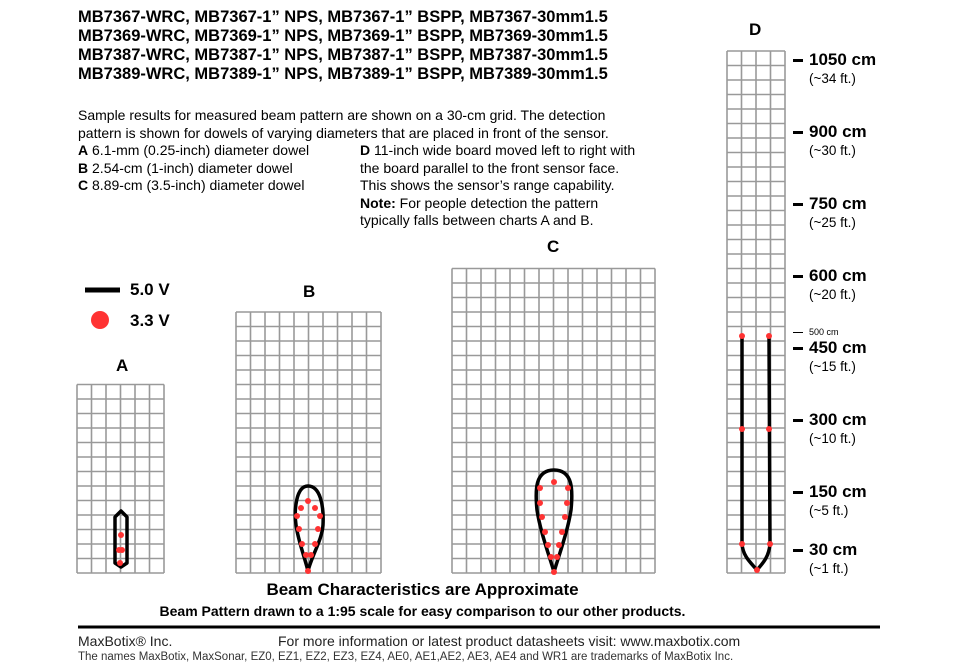 Image resolution: width=960 pixels, height=670 pixels. What do you see at coordinates (365, 150) in the screenshot?
I see `item-key: D` at bounding box center [365, 150].